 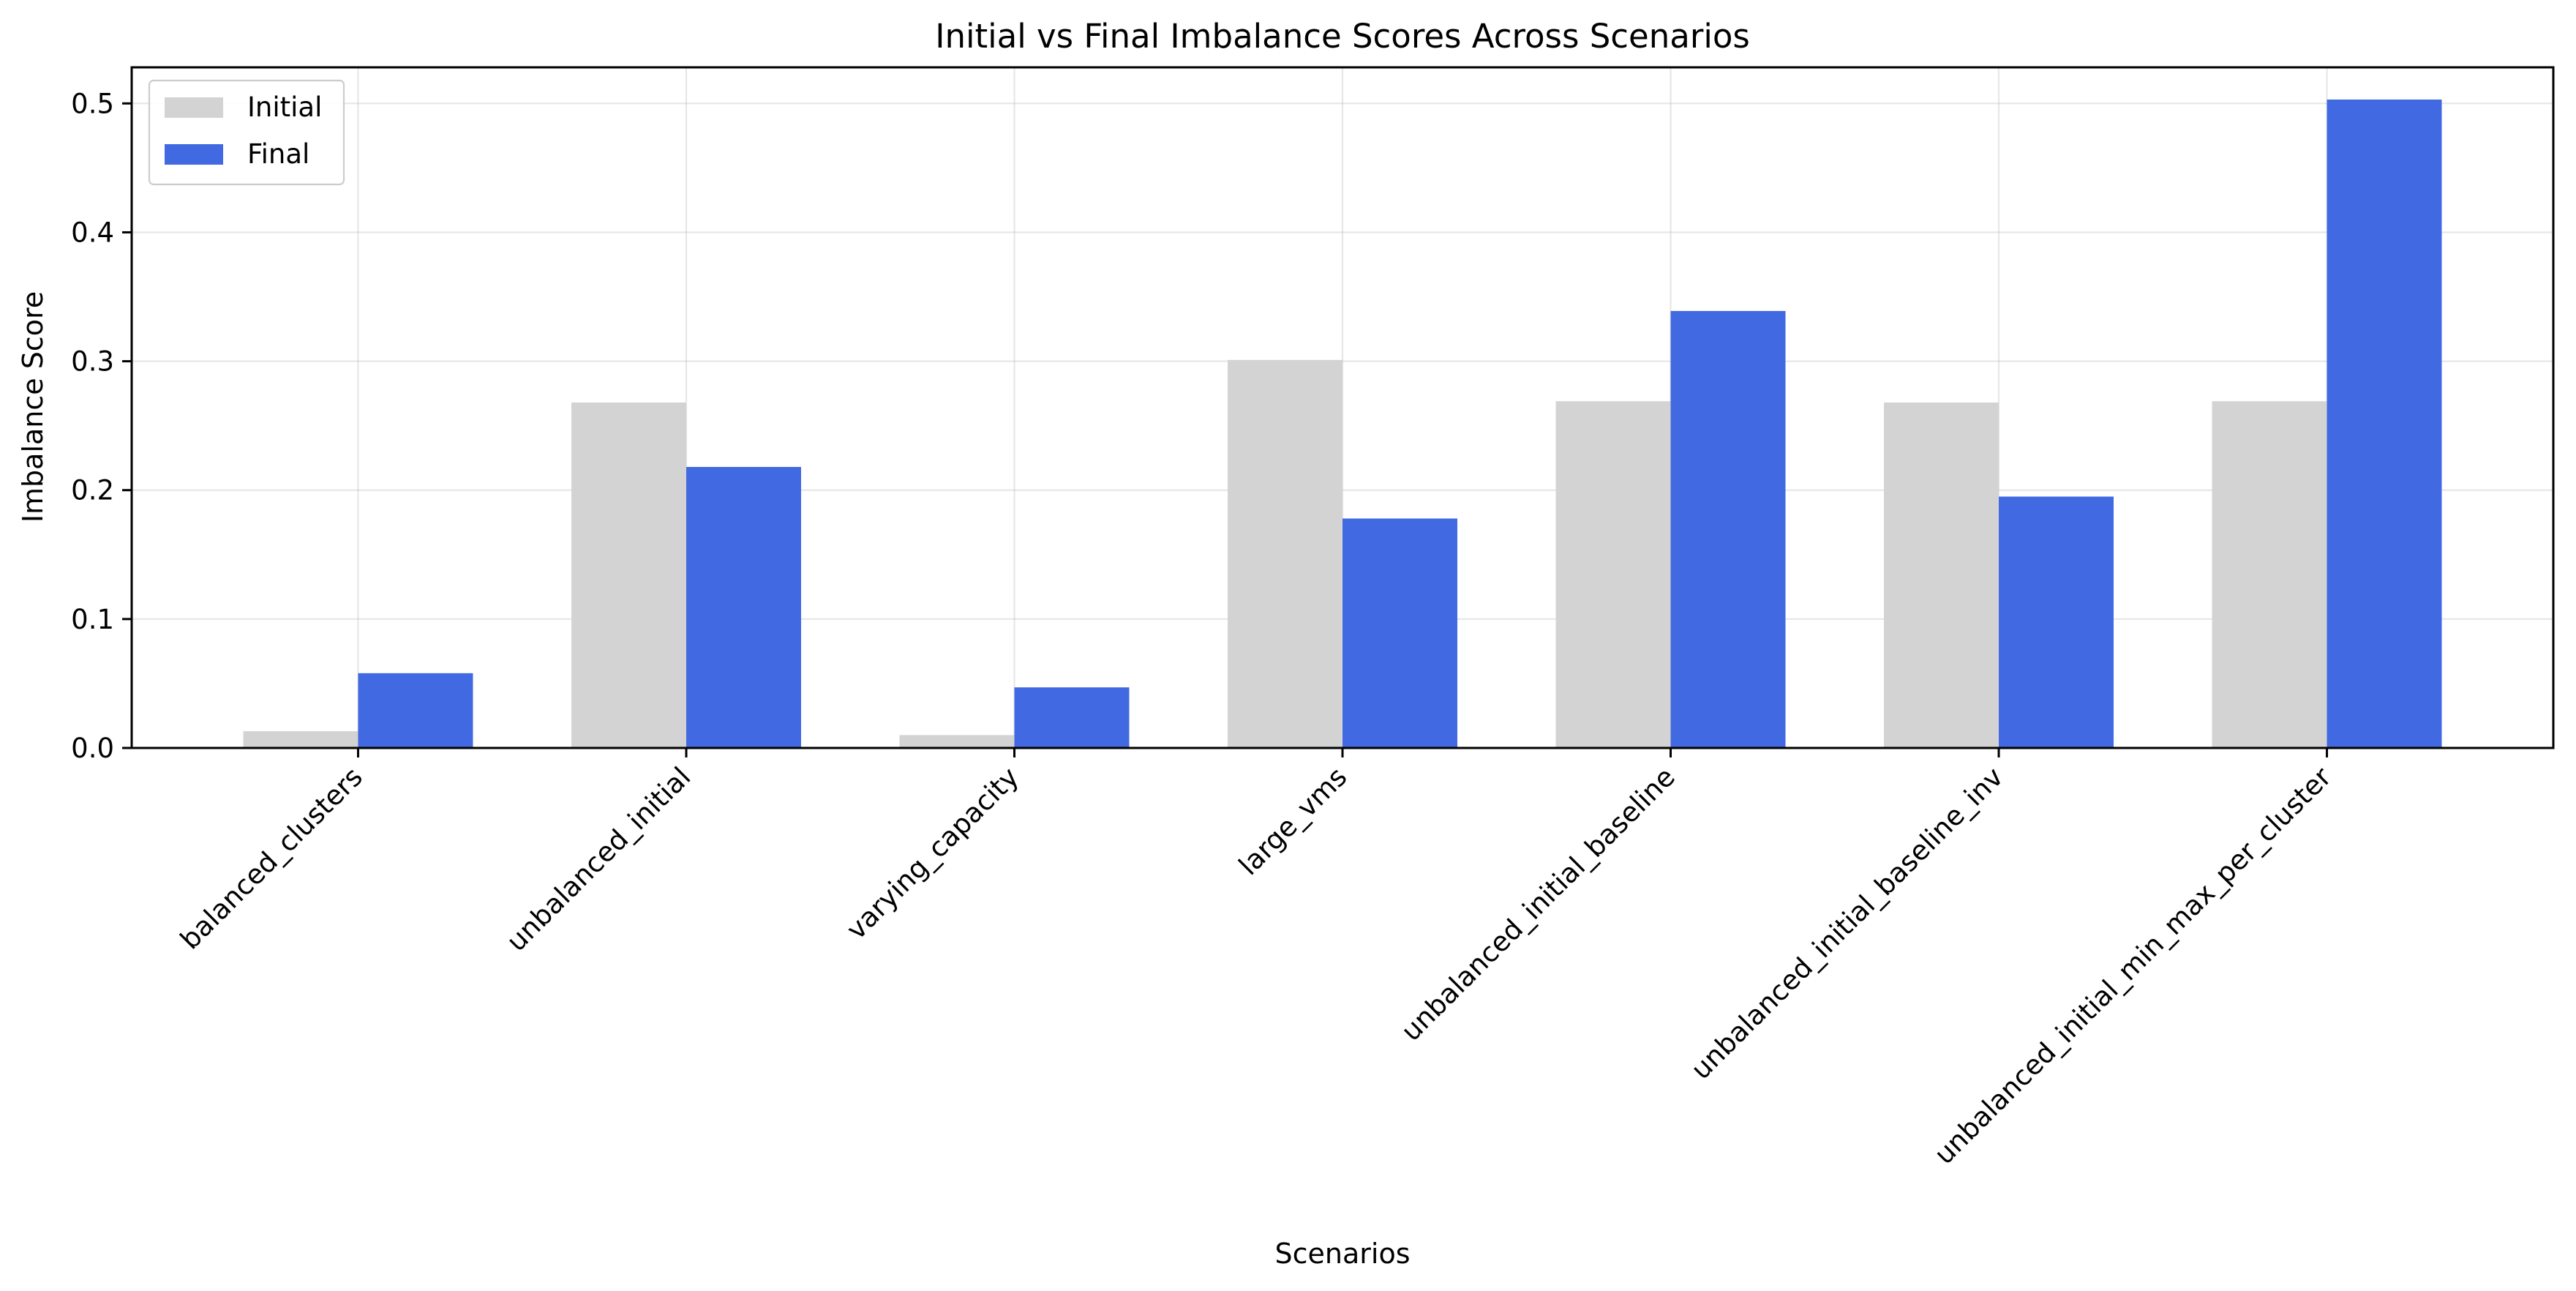 What do you see at coordinates (2269, 574) in the screenshot?
I see `bar-initial-unbalanced_initial_min_max_per_cluster` at bounding box center [2269, 574].